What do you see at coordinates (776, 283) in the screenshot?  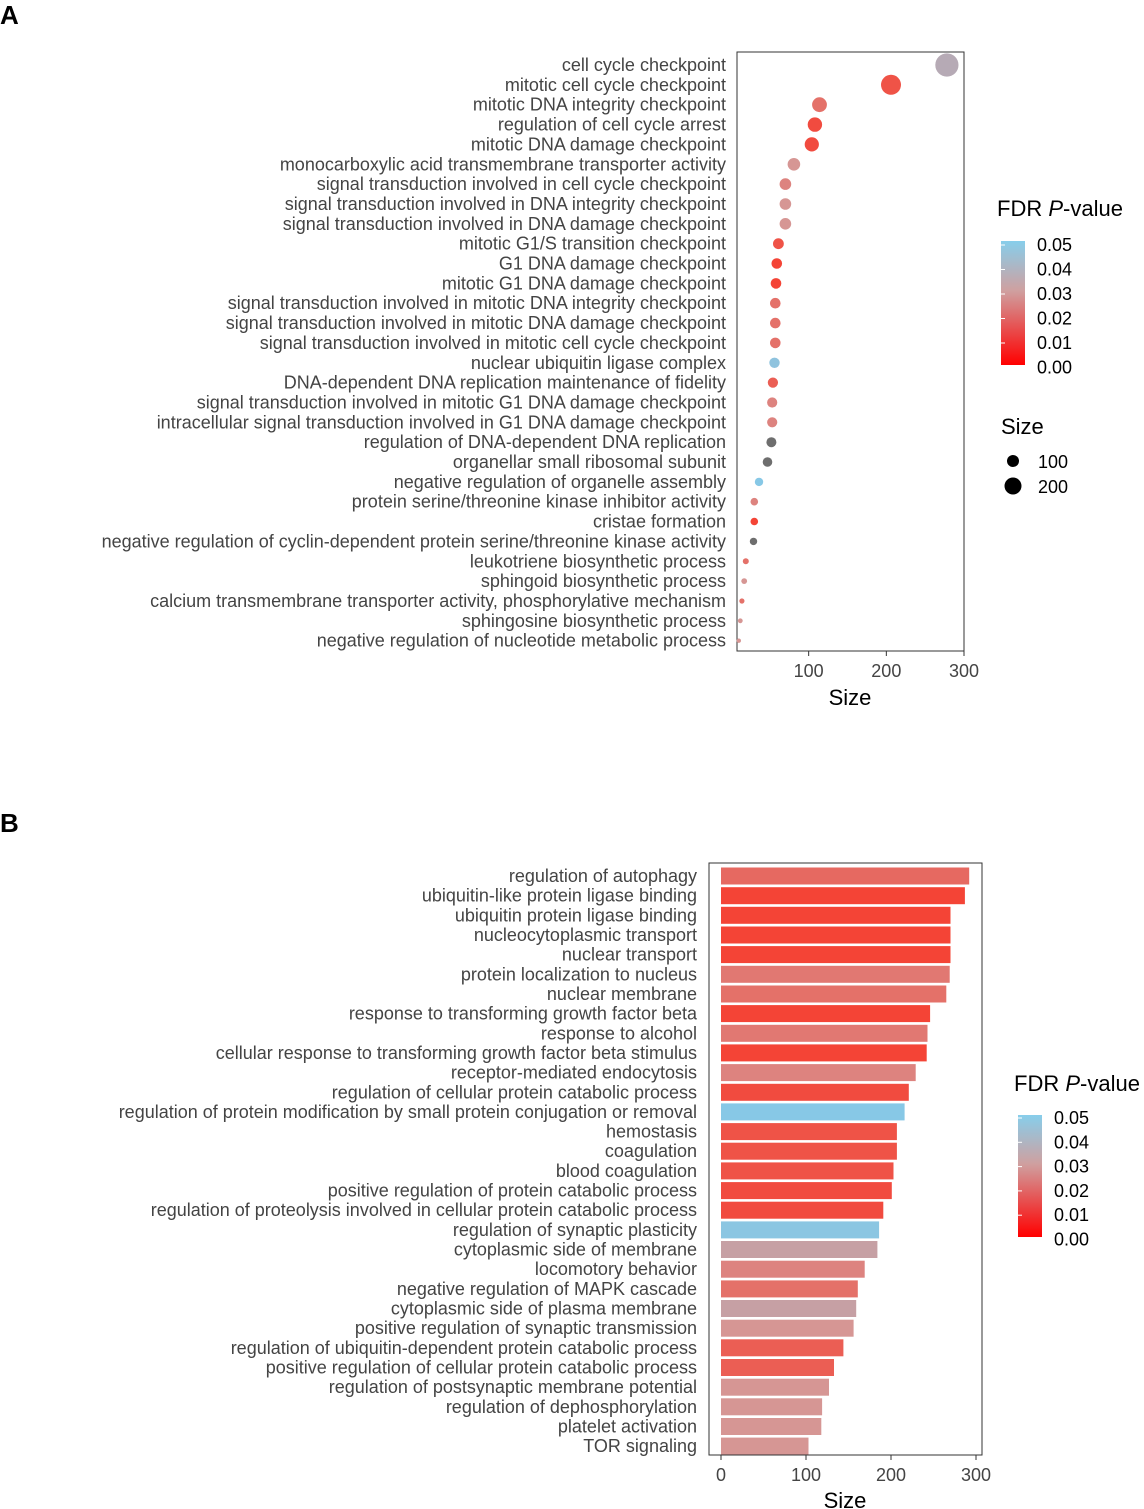 I see `panel-a-point-mitotic-g1-dna-damage-checkpoint` at bounding box center [776, 283].